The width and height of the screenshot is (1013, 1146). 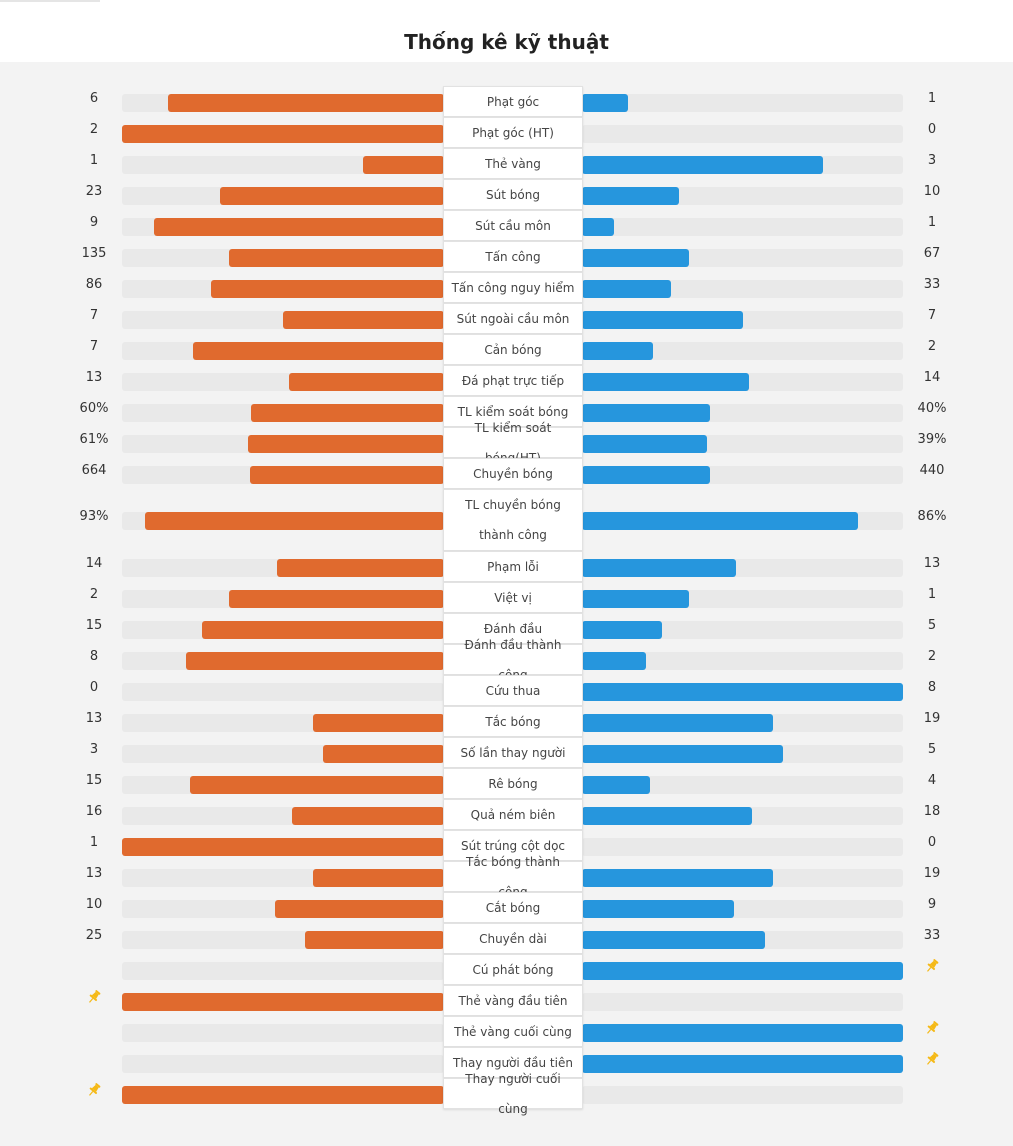 What do you see at coordinates (513, 256) in the screenshot?
I see `stat-label: Tấn công` at bounding box center [513, 256].